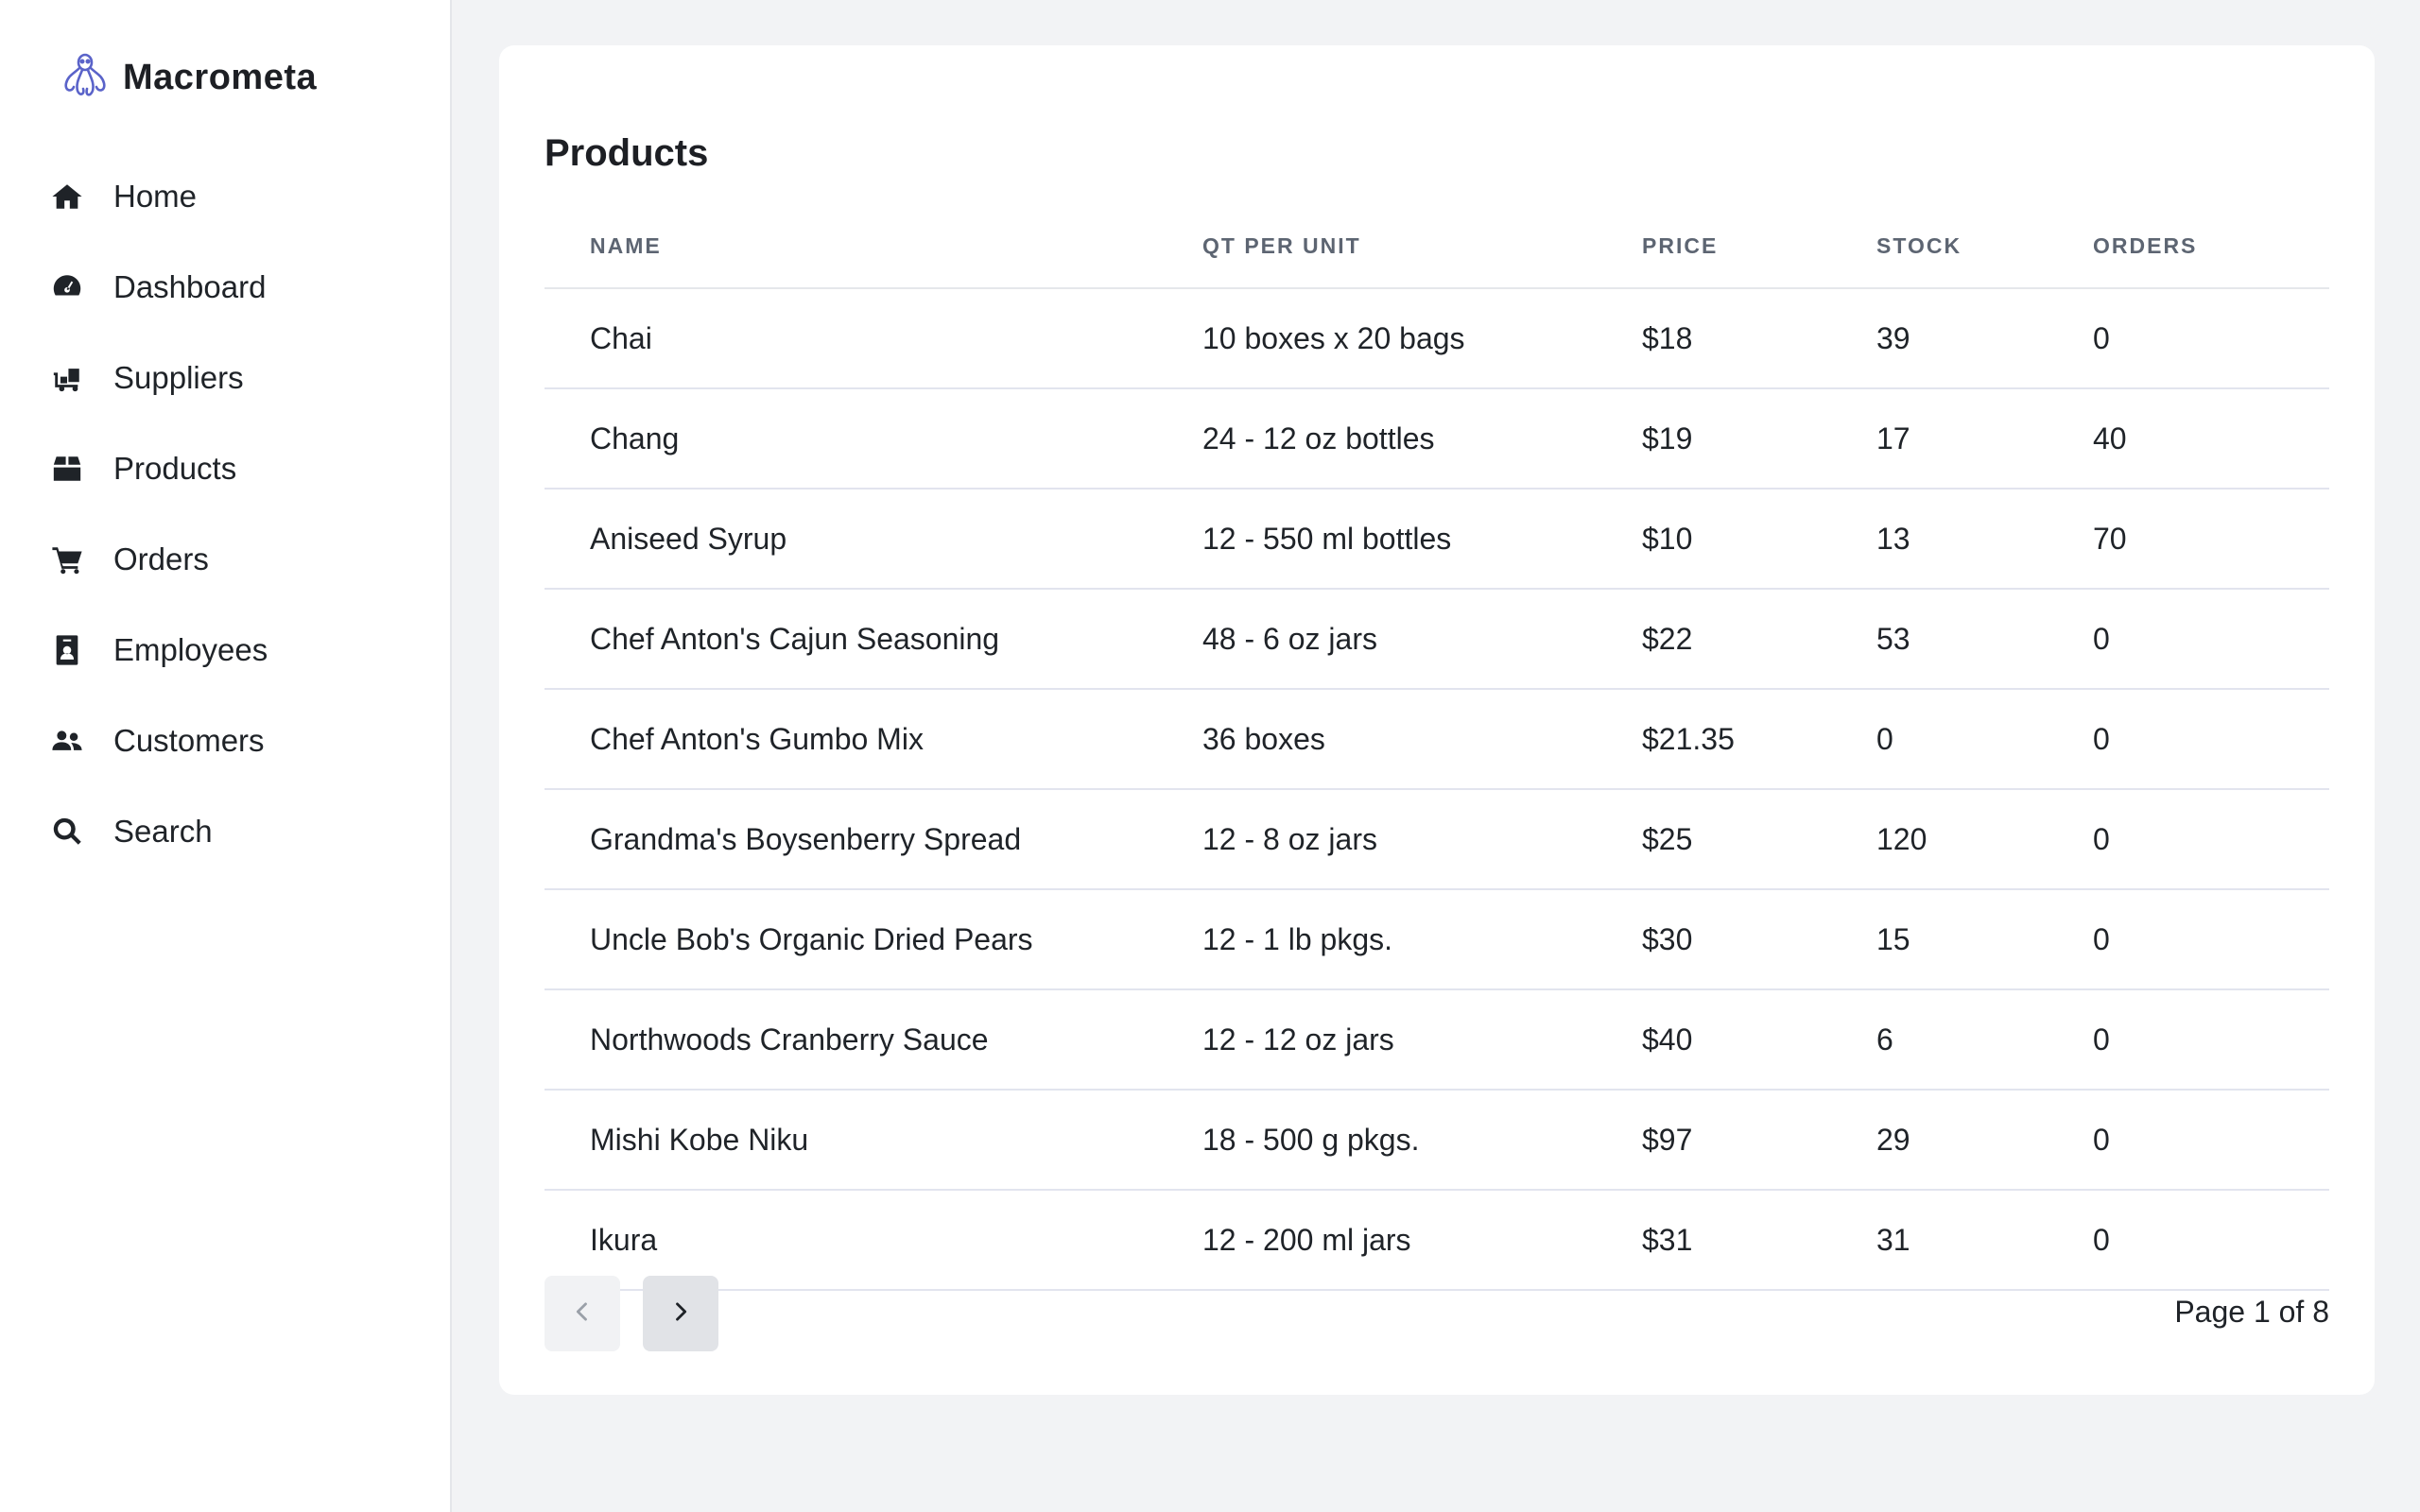 This screenshot has width=2420, height=1512. I want to click on cell-stock: 53, so click(1984, 639).